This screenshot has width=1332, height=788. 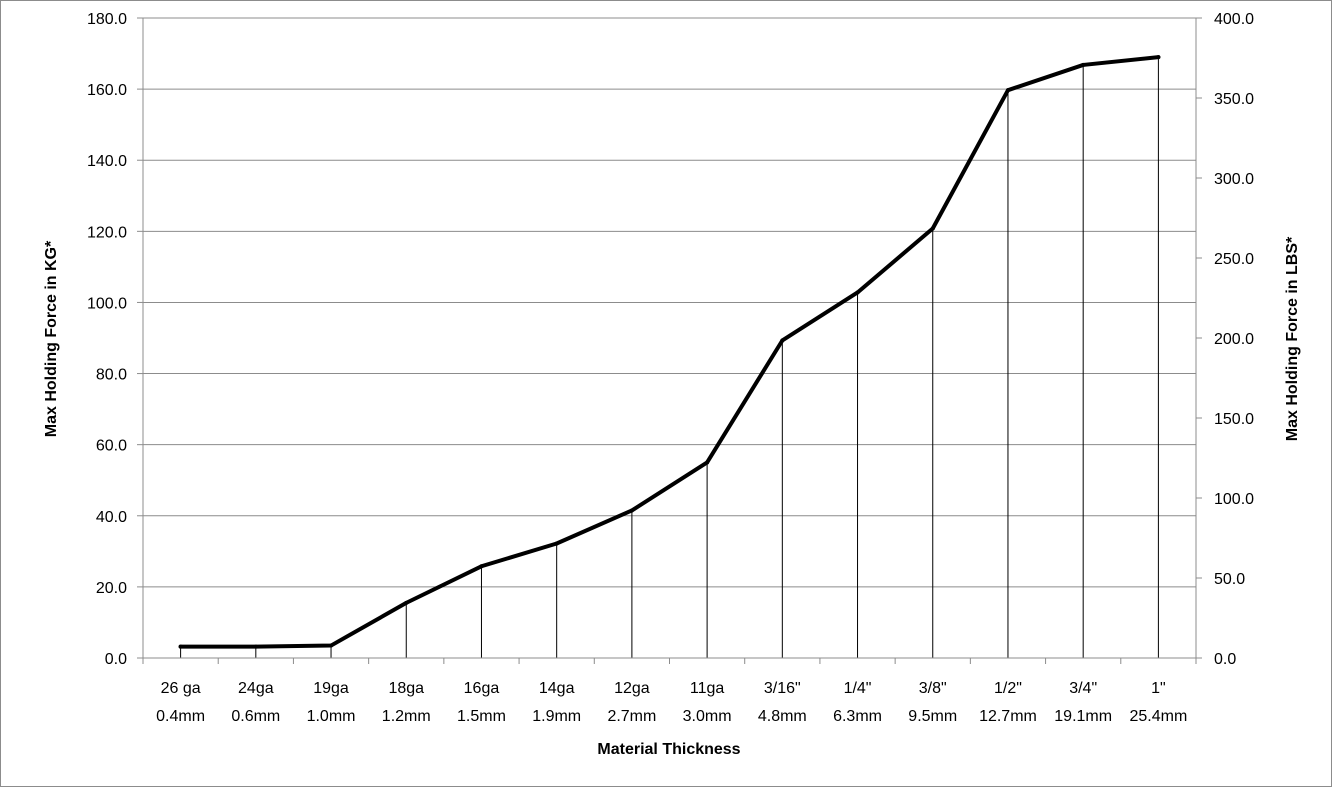 I want to click on x-tick-label-gauge: 3/16", so click(x=782, y=688).